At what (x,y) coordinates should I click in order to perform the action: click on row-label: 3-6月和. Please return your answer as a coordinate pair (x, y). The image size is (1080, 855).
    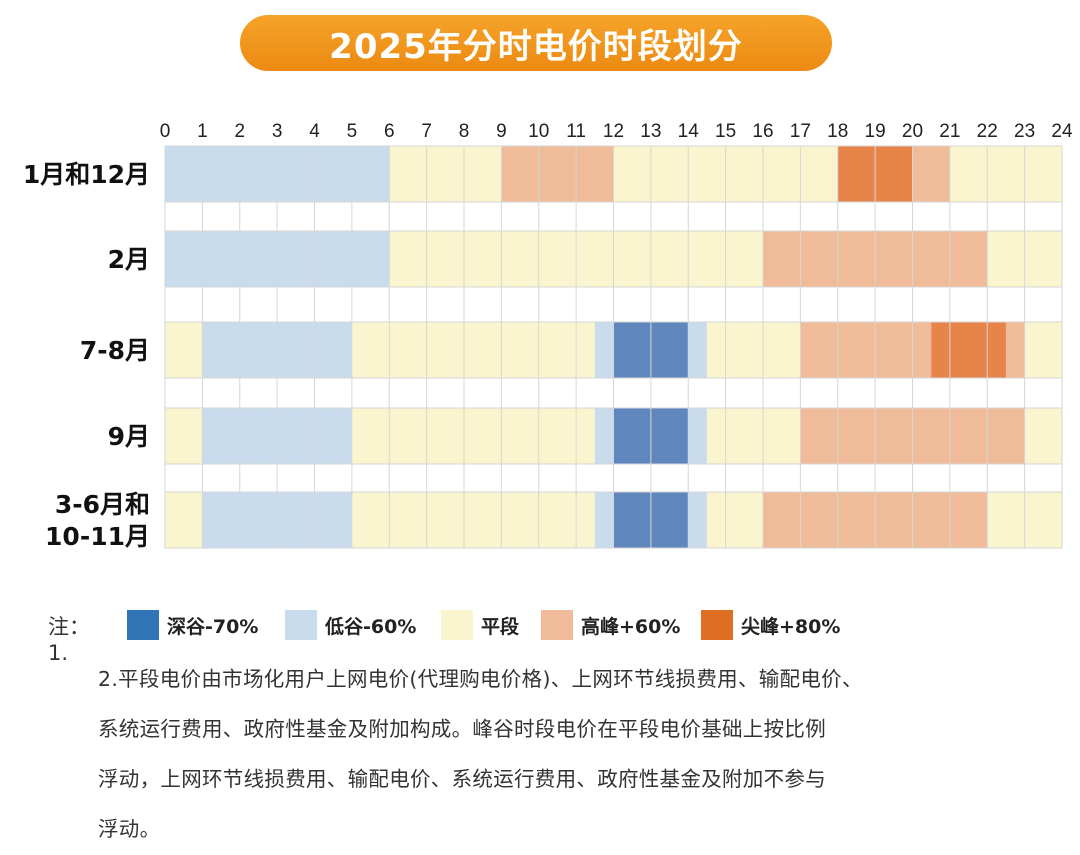
    Looking at the image, I should click on (102, 504).